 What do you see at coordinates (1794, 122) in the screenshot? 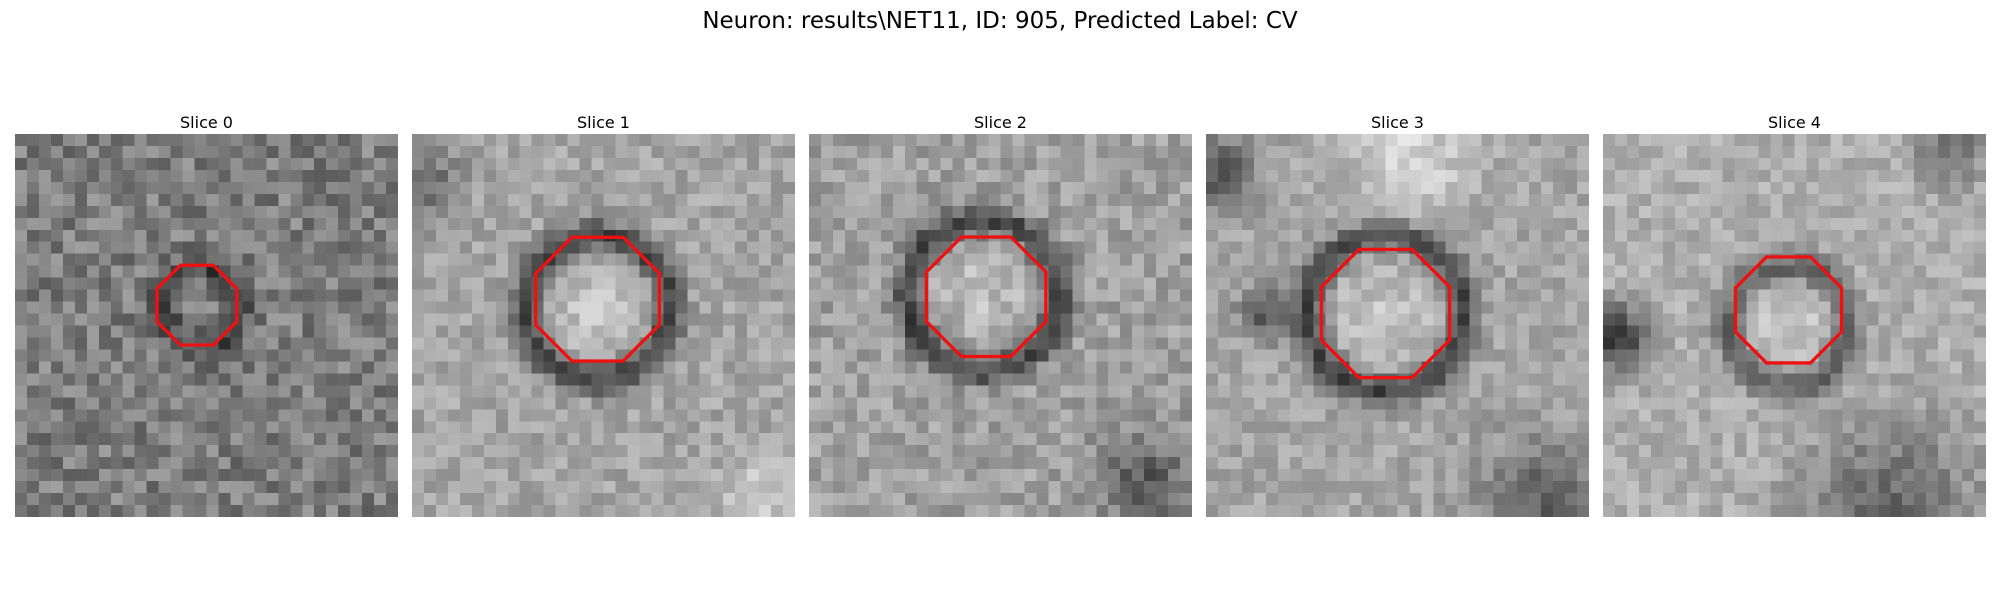
I see `slice-title-4: Slice 4` at bounding box center [1794, 122].